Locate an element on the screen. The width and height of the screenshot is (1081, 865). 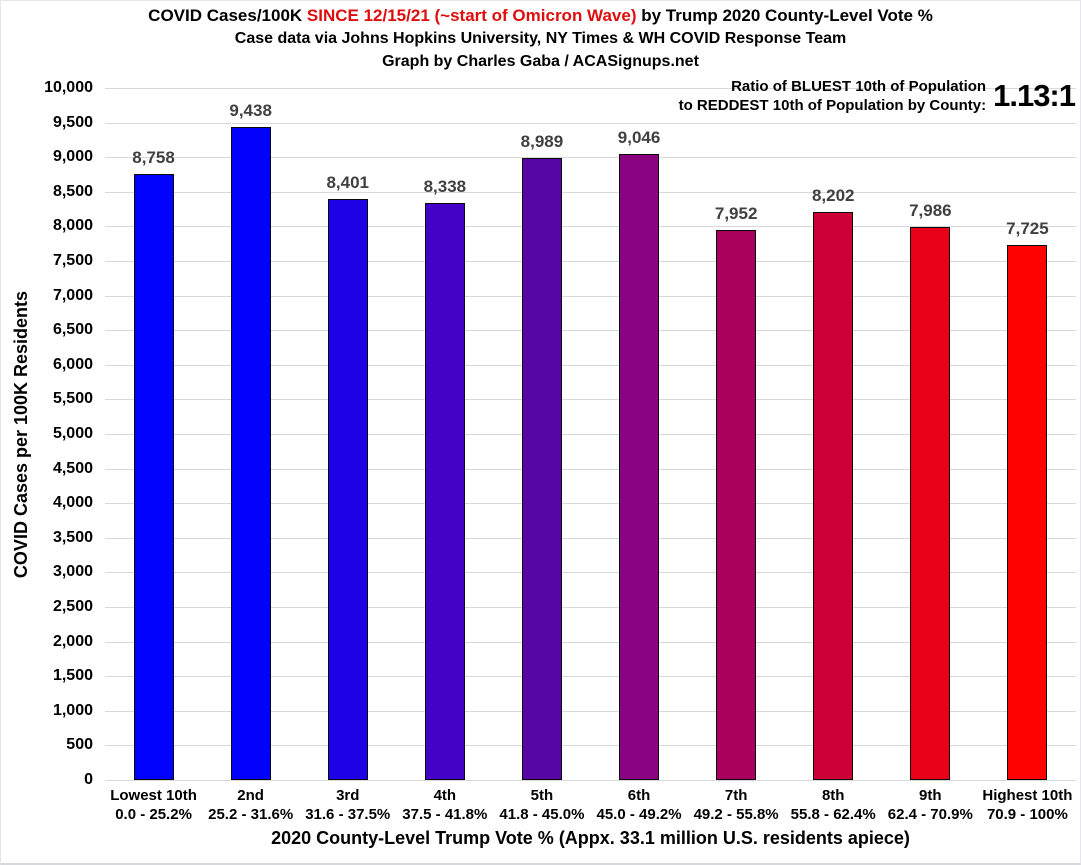
bar-column: 8,401 is located at coordinates (347, 434).